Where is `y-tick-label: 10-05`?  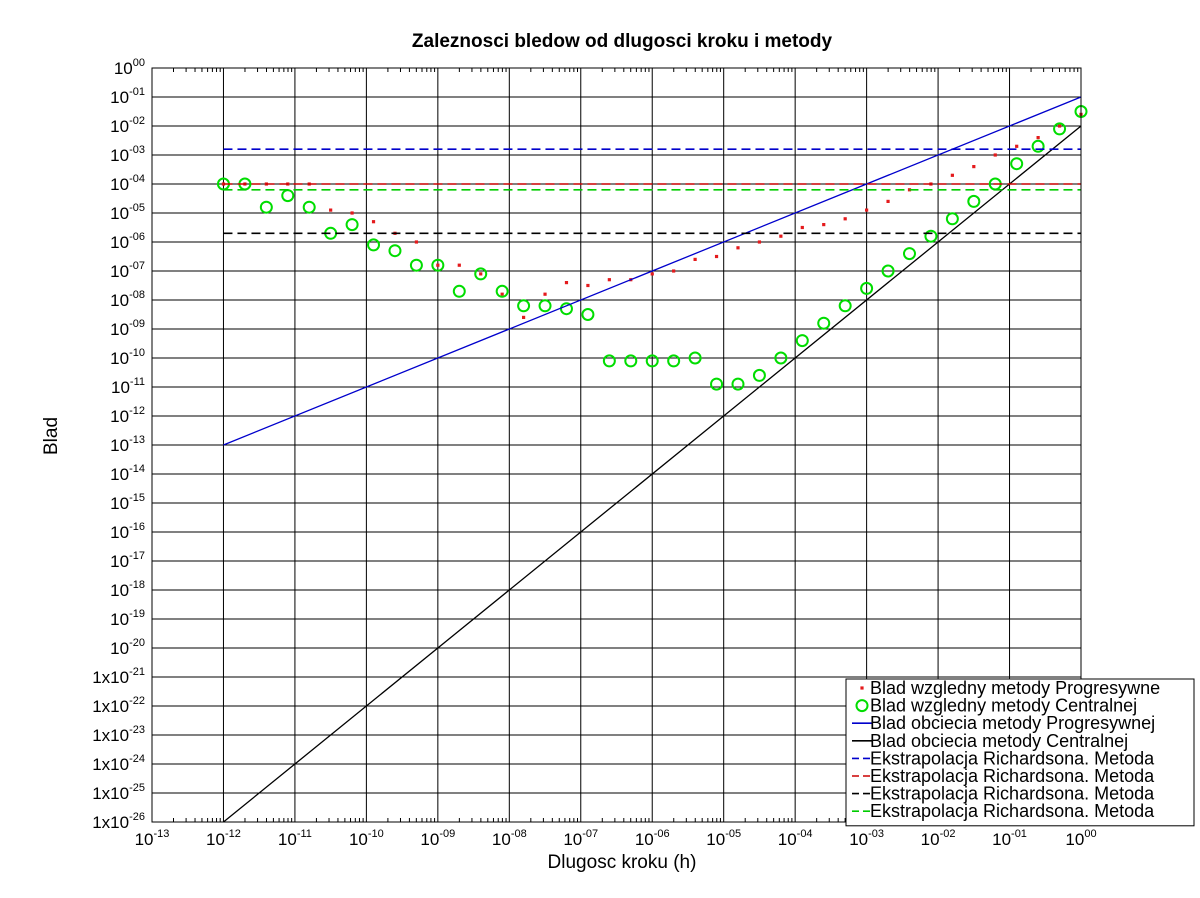
y-tick-label: 10-05 is located at coordinates (127, 212).